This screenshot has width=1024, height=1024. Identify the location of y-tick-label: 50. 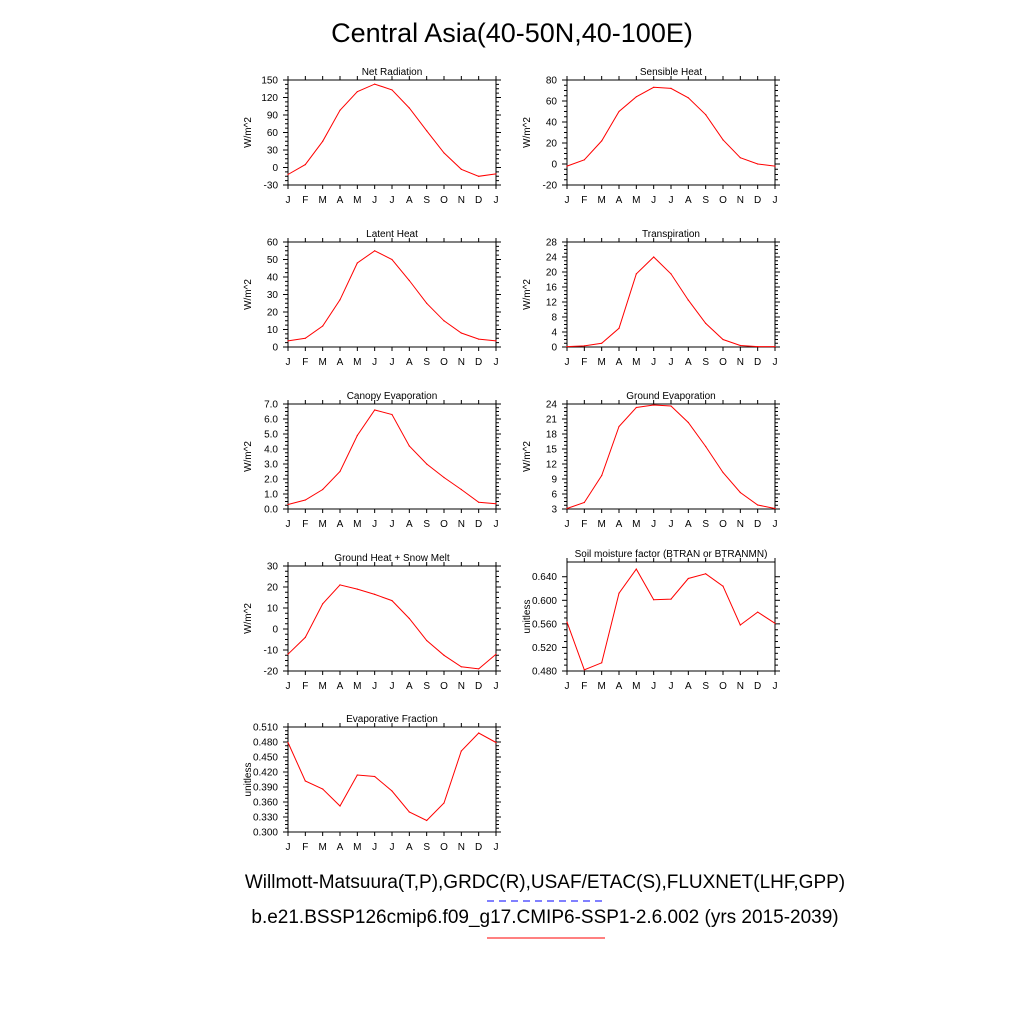
(273, 260).